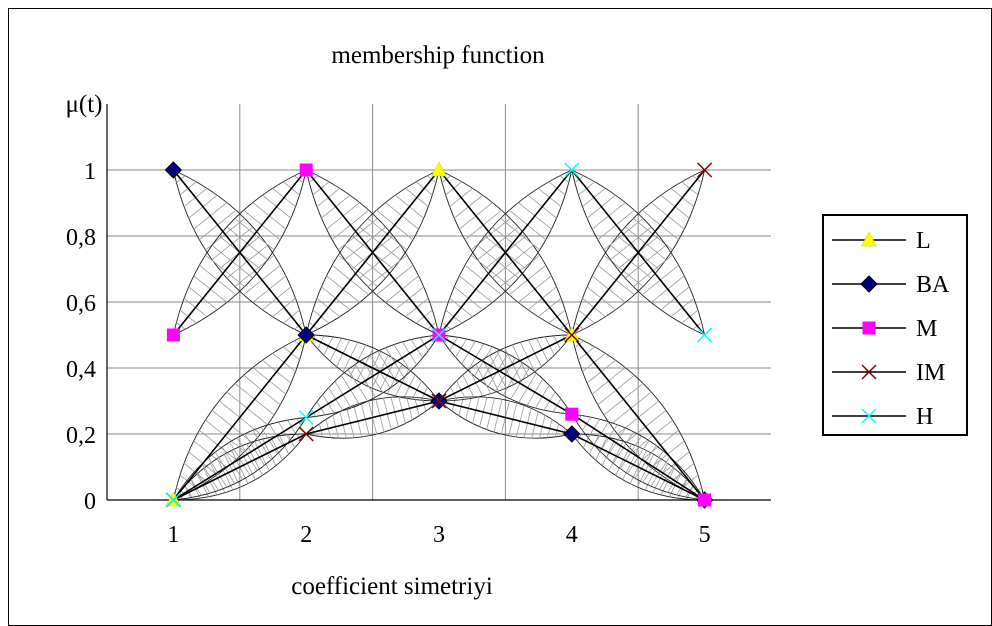 This screenshot has width=992, height=626. I want to click on legend-marker-ba, so click(869, 284).